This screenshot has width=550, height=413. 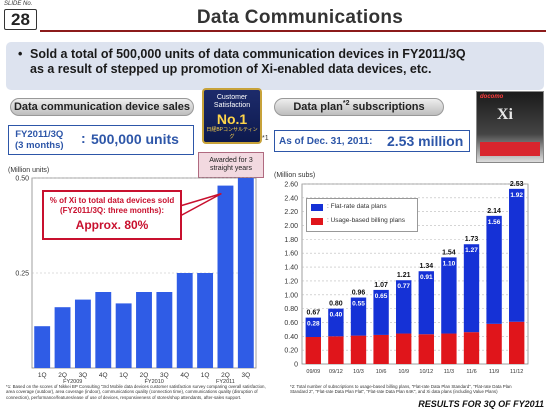 I want to click on y-tick-label: 0.25, so click(x=22, y=274).